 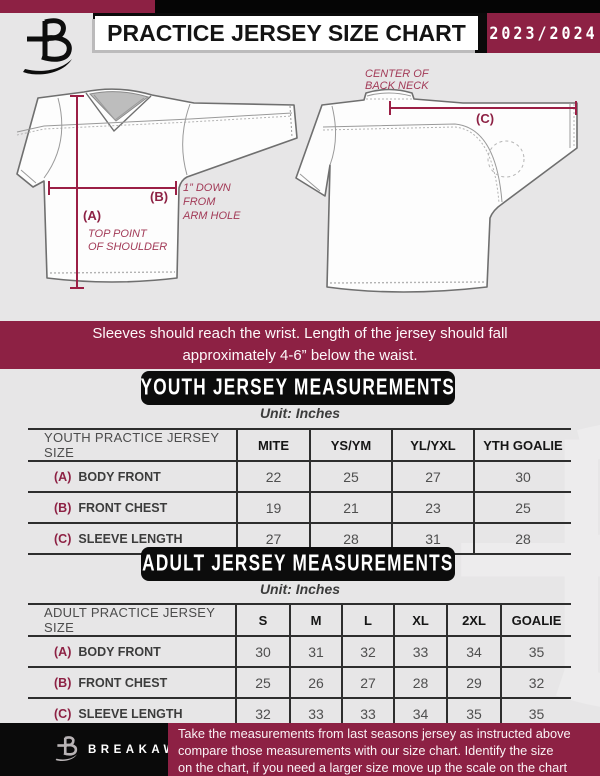 I want to click on back-label-c: (C), so click(x=485, y=118).